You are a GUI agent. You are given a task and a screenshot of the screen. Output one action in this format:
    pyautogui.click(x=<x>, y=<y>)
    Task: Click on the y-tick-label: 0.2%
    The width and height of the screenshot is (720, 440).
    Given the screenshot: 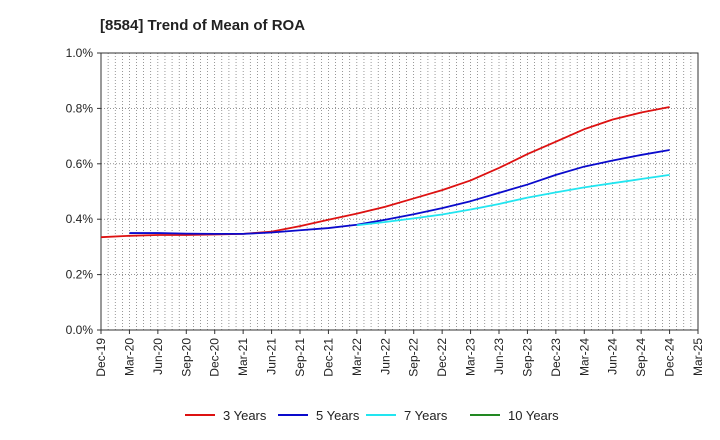 What is the action you would take?
    pyautogui.click(x=80, y=275)
    